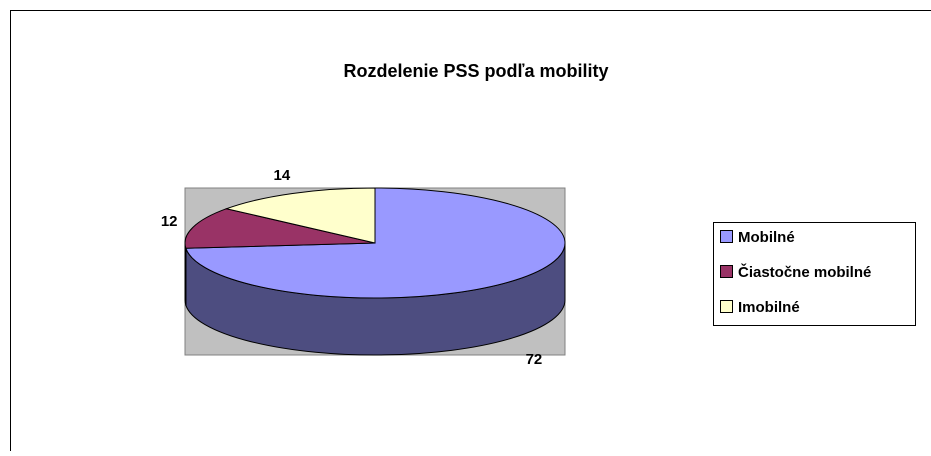 The height and width of the screenshot is (456, 931). What do you see at coordinates (185, 274) in the screenshot?
I see `pie-side` at bounding box center [185, 274].